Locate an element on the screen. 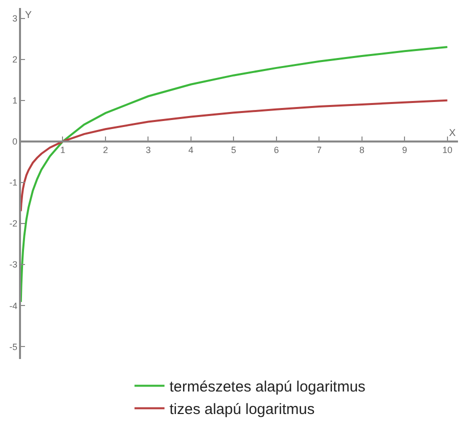 The image size is (466, 433). y-tick-label: 0 is located at coordinates (15, 141).